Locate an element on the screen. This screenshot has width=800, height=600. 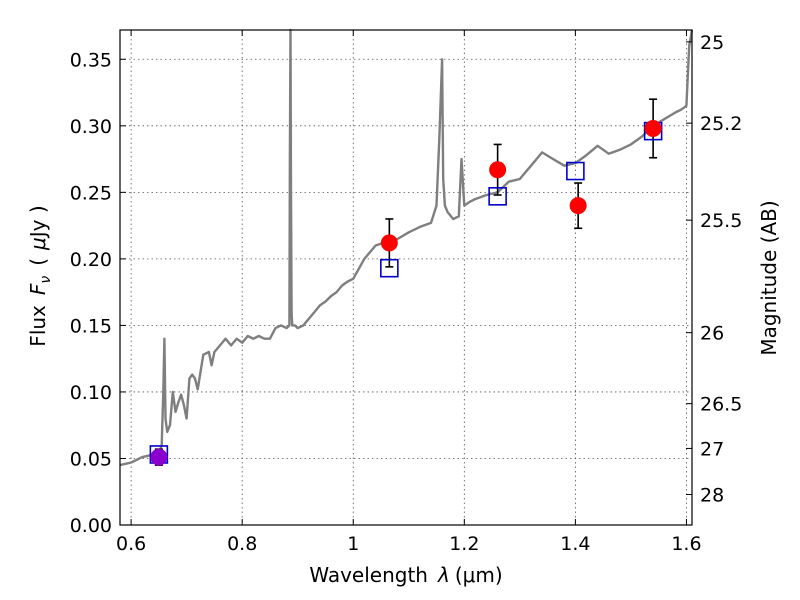
x-tick-label: 1.2 is located at coordinates (464, 544).